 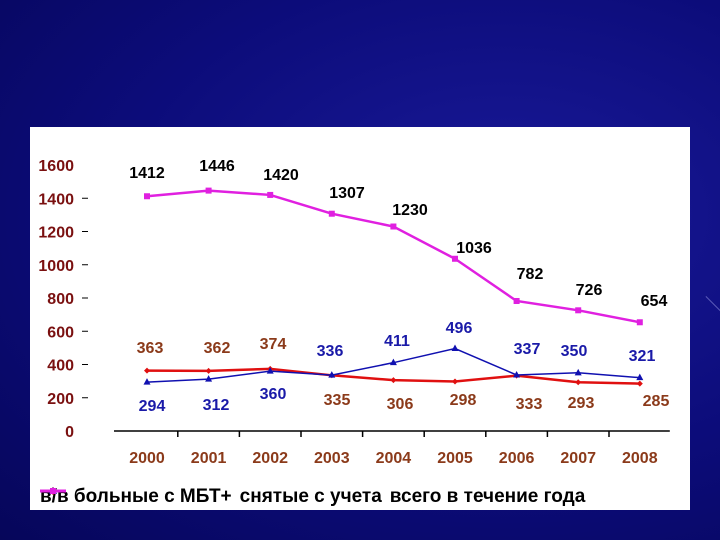 What do you see at coordinates (455, 458) in the screenshot?
I see `x-tick-label: 2005` at bounding box center [455, 458].